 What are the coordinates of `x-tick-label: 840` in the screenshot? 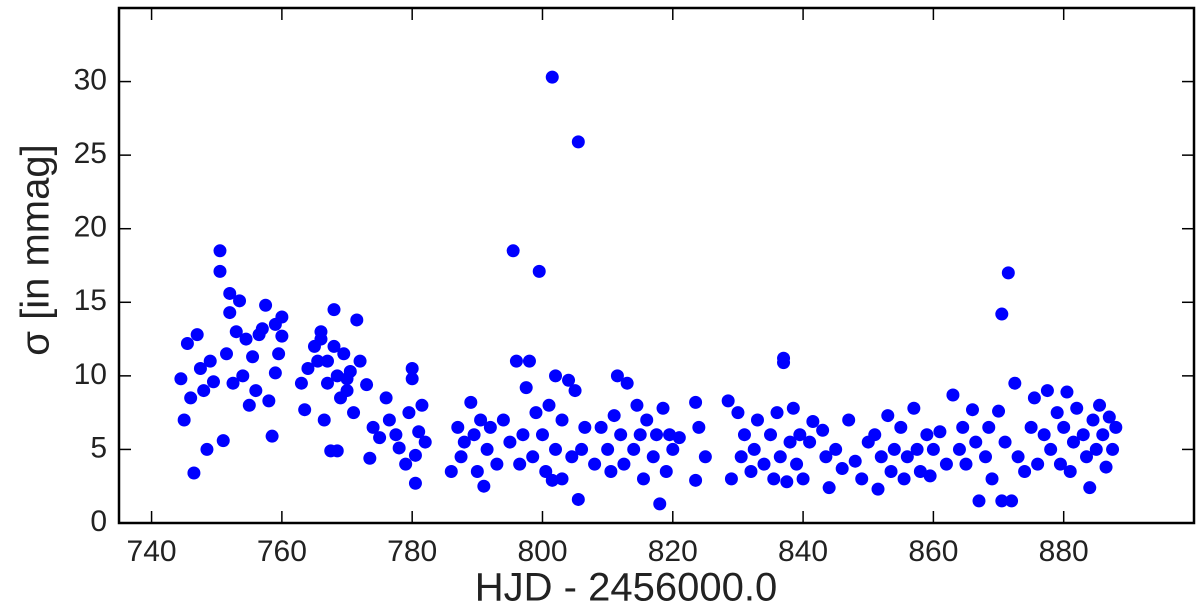 It's located at (803, 551).